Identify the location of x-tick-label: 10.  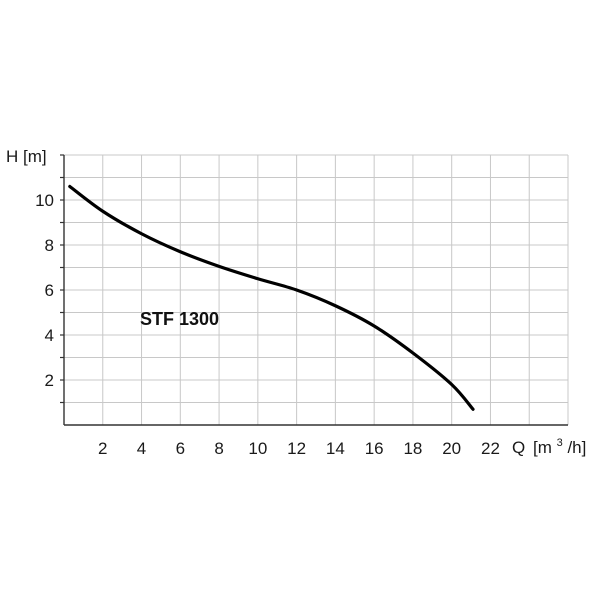
(257, 448).